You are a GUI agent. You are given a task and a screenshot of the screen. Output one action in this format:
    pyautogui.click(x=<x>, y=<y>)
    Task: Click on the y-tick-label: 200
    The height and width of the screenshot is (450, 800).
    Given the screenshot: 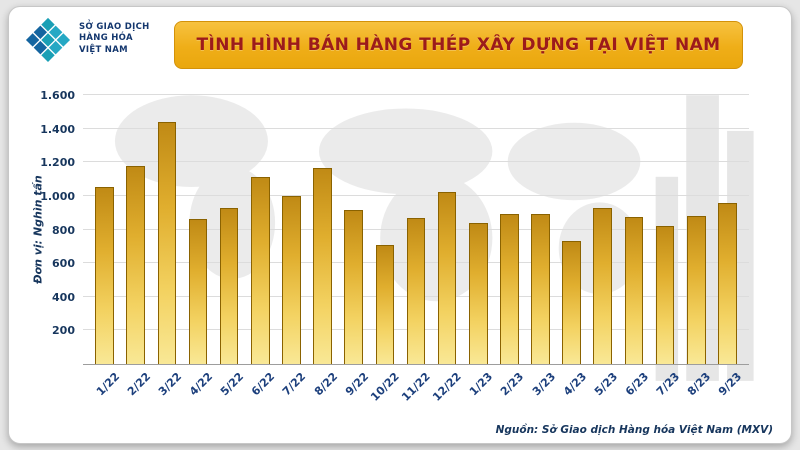 What is the action you would take?
    pyautogui.click(x=63, y=331)
    